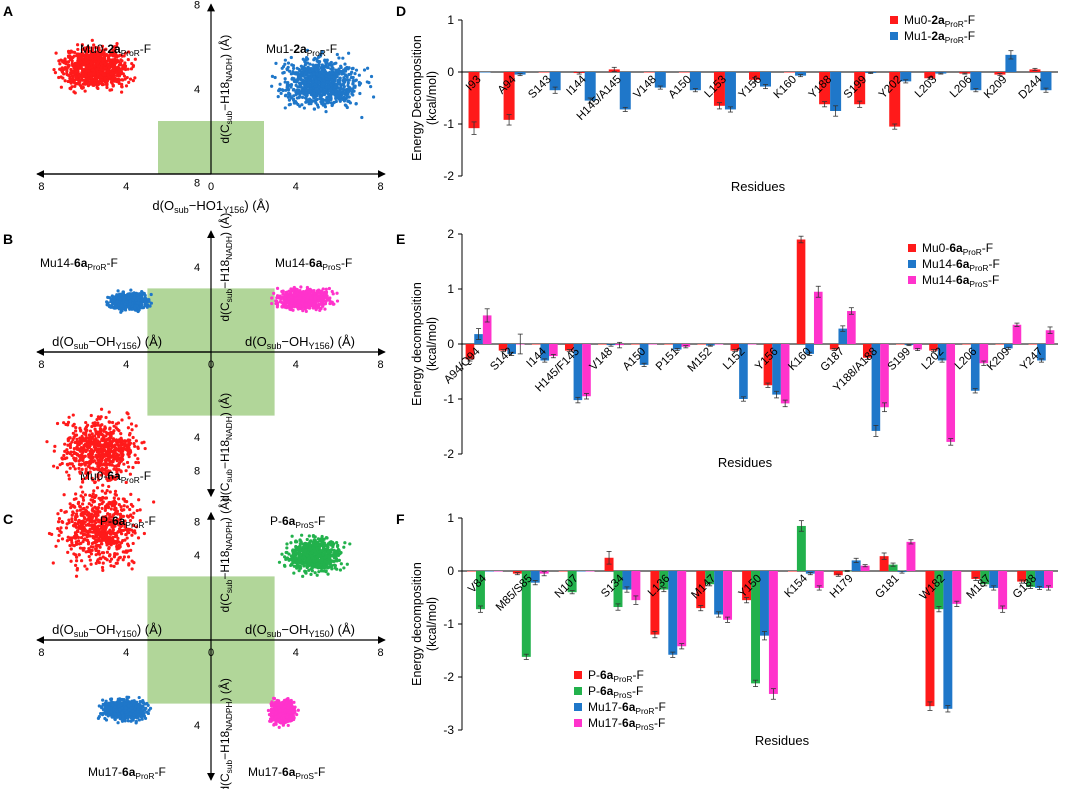 The height and width of the screenshot is (789, 1080). What do you see at coordinates (126, 365) in the screenshot?
I see `x-tick-label: 4` at bounding box center [126, 365].